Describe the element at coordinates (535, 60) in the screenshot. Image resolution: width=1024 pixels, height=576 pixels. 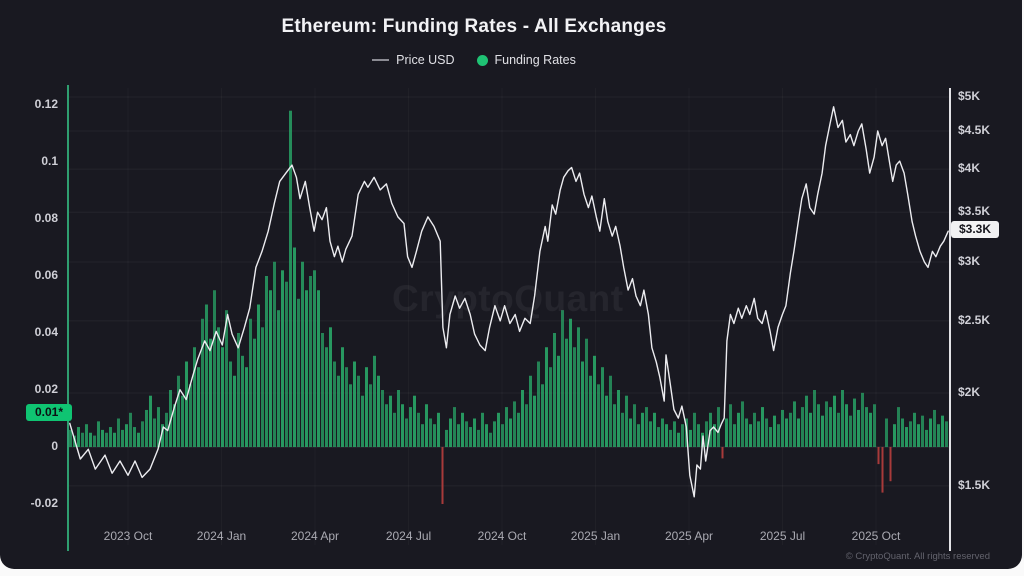
I see `legend-funding-label: Funding Rates` at that location.